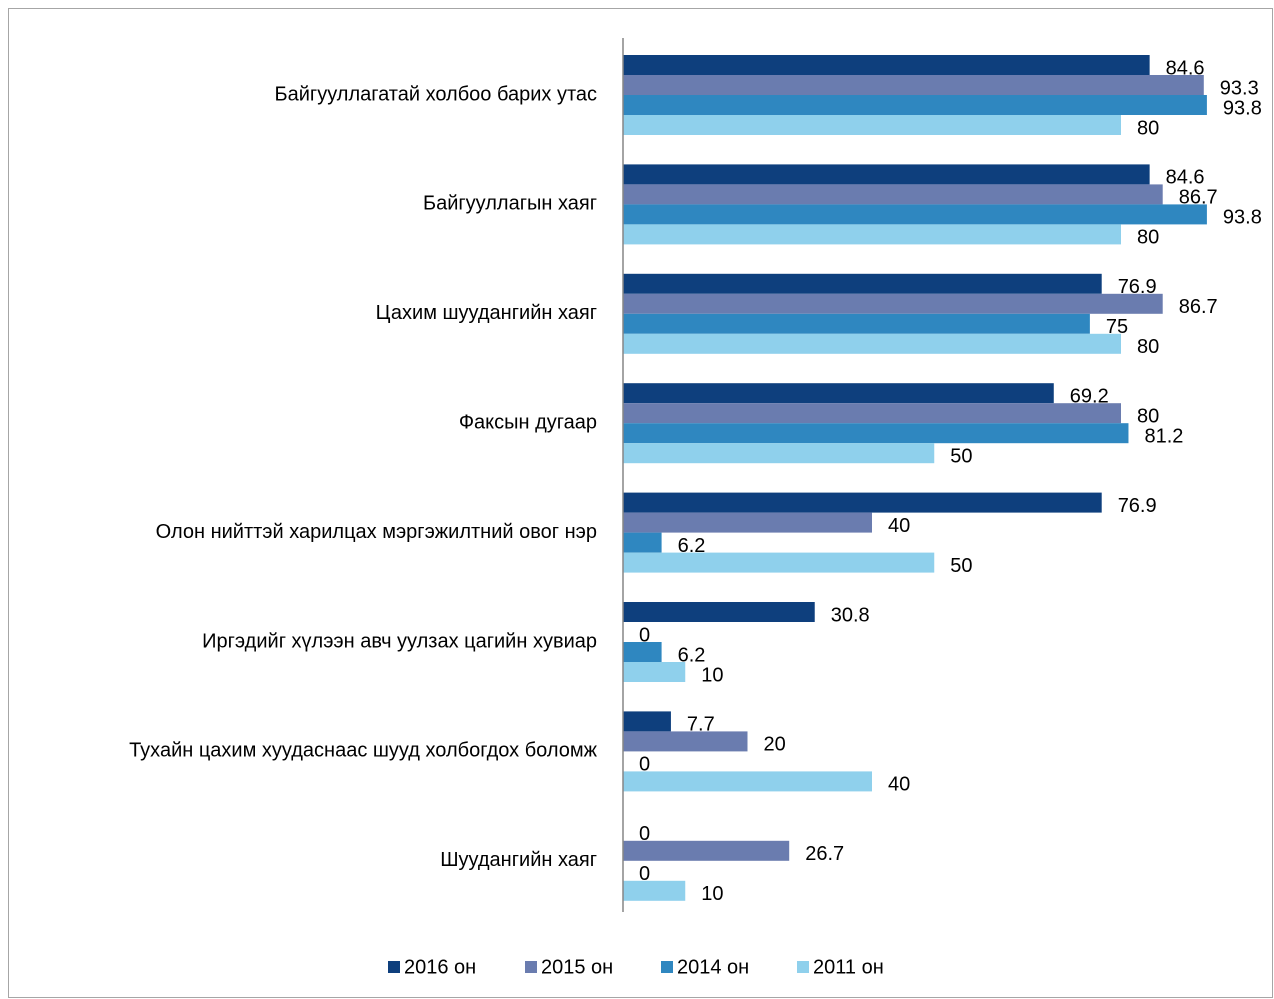  Describe the element at coordinates (1117, 327) in the screenshot. I see `data-label: 75` at that location.